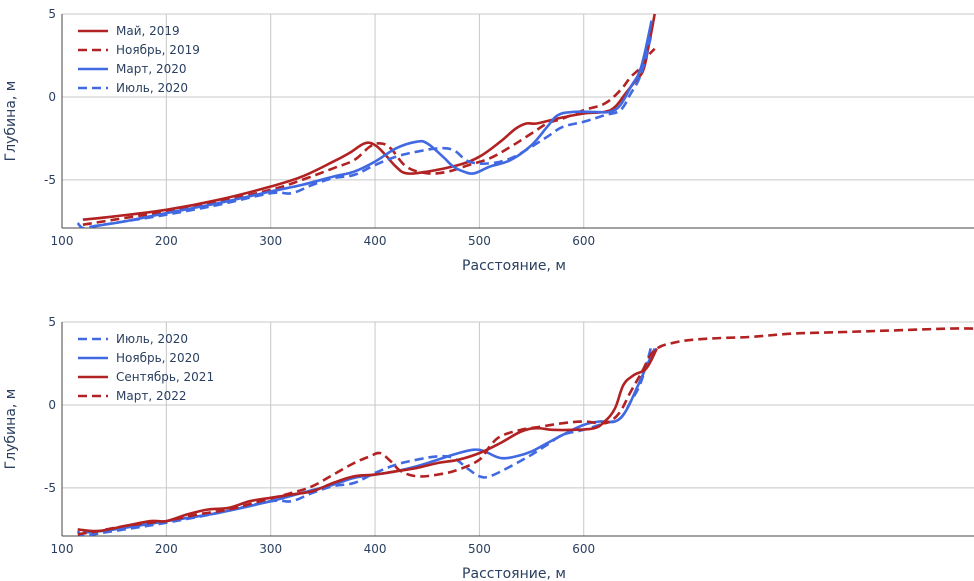  What do you see at coordinates (148, 31) in the screenshot?
I see `legend-label-1: Май, 2019` at bounding box center [148, 31].